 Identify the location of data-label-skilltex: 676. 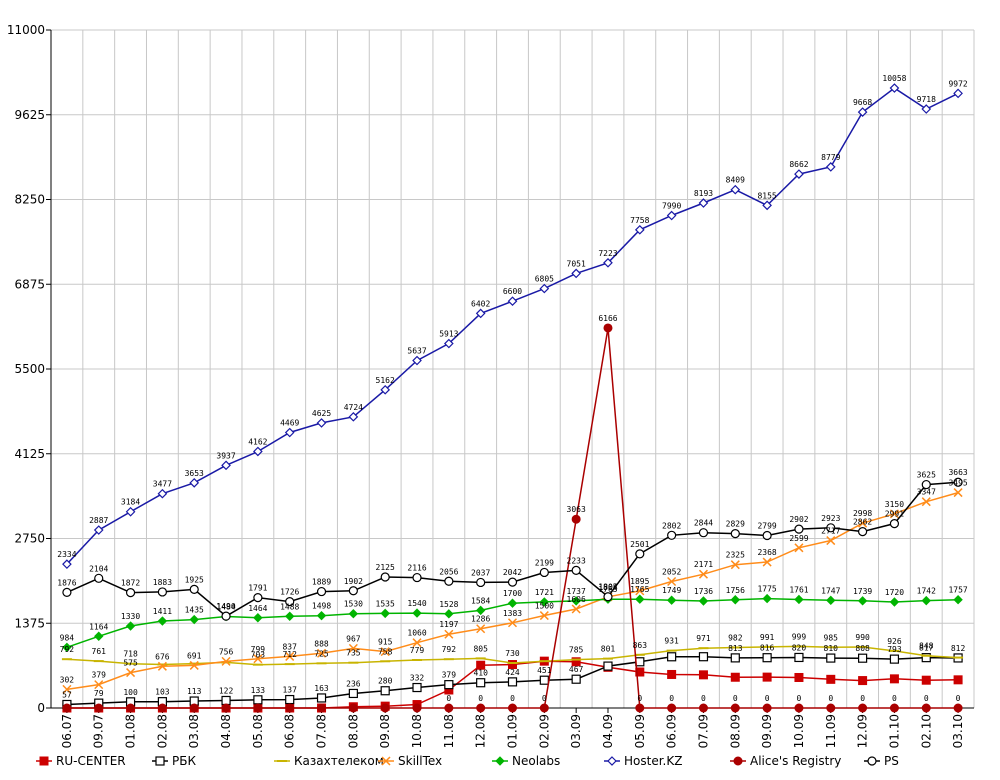
(162, 656).